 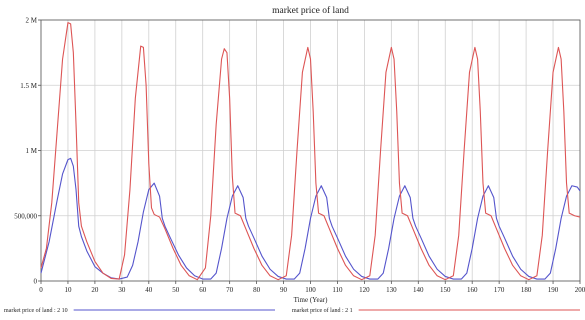 I want to click on x-tick-label: 200, so click(x=580, y=290).